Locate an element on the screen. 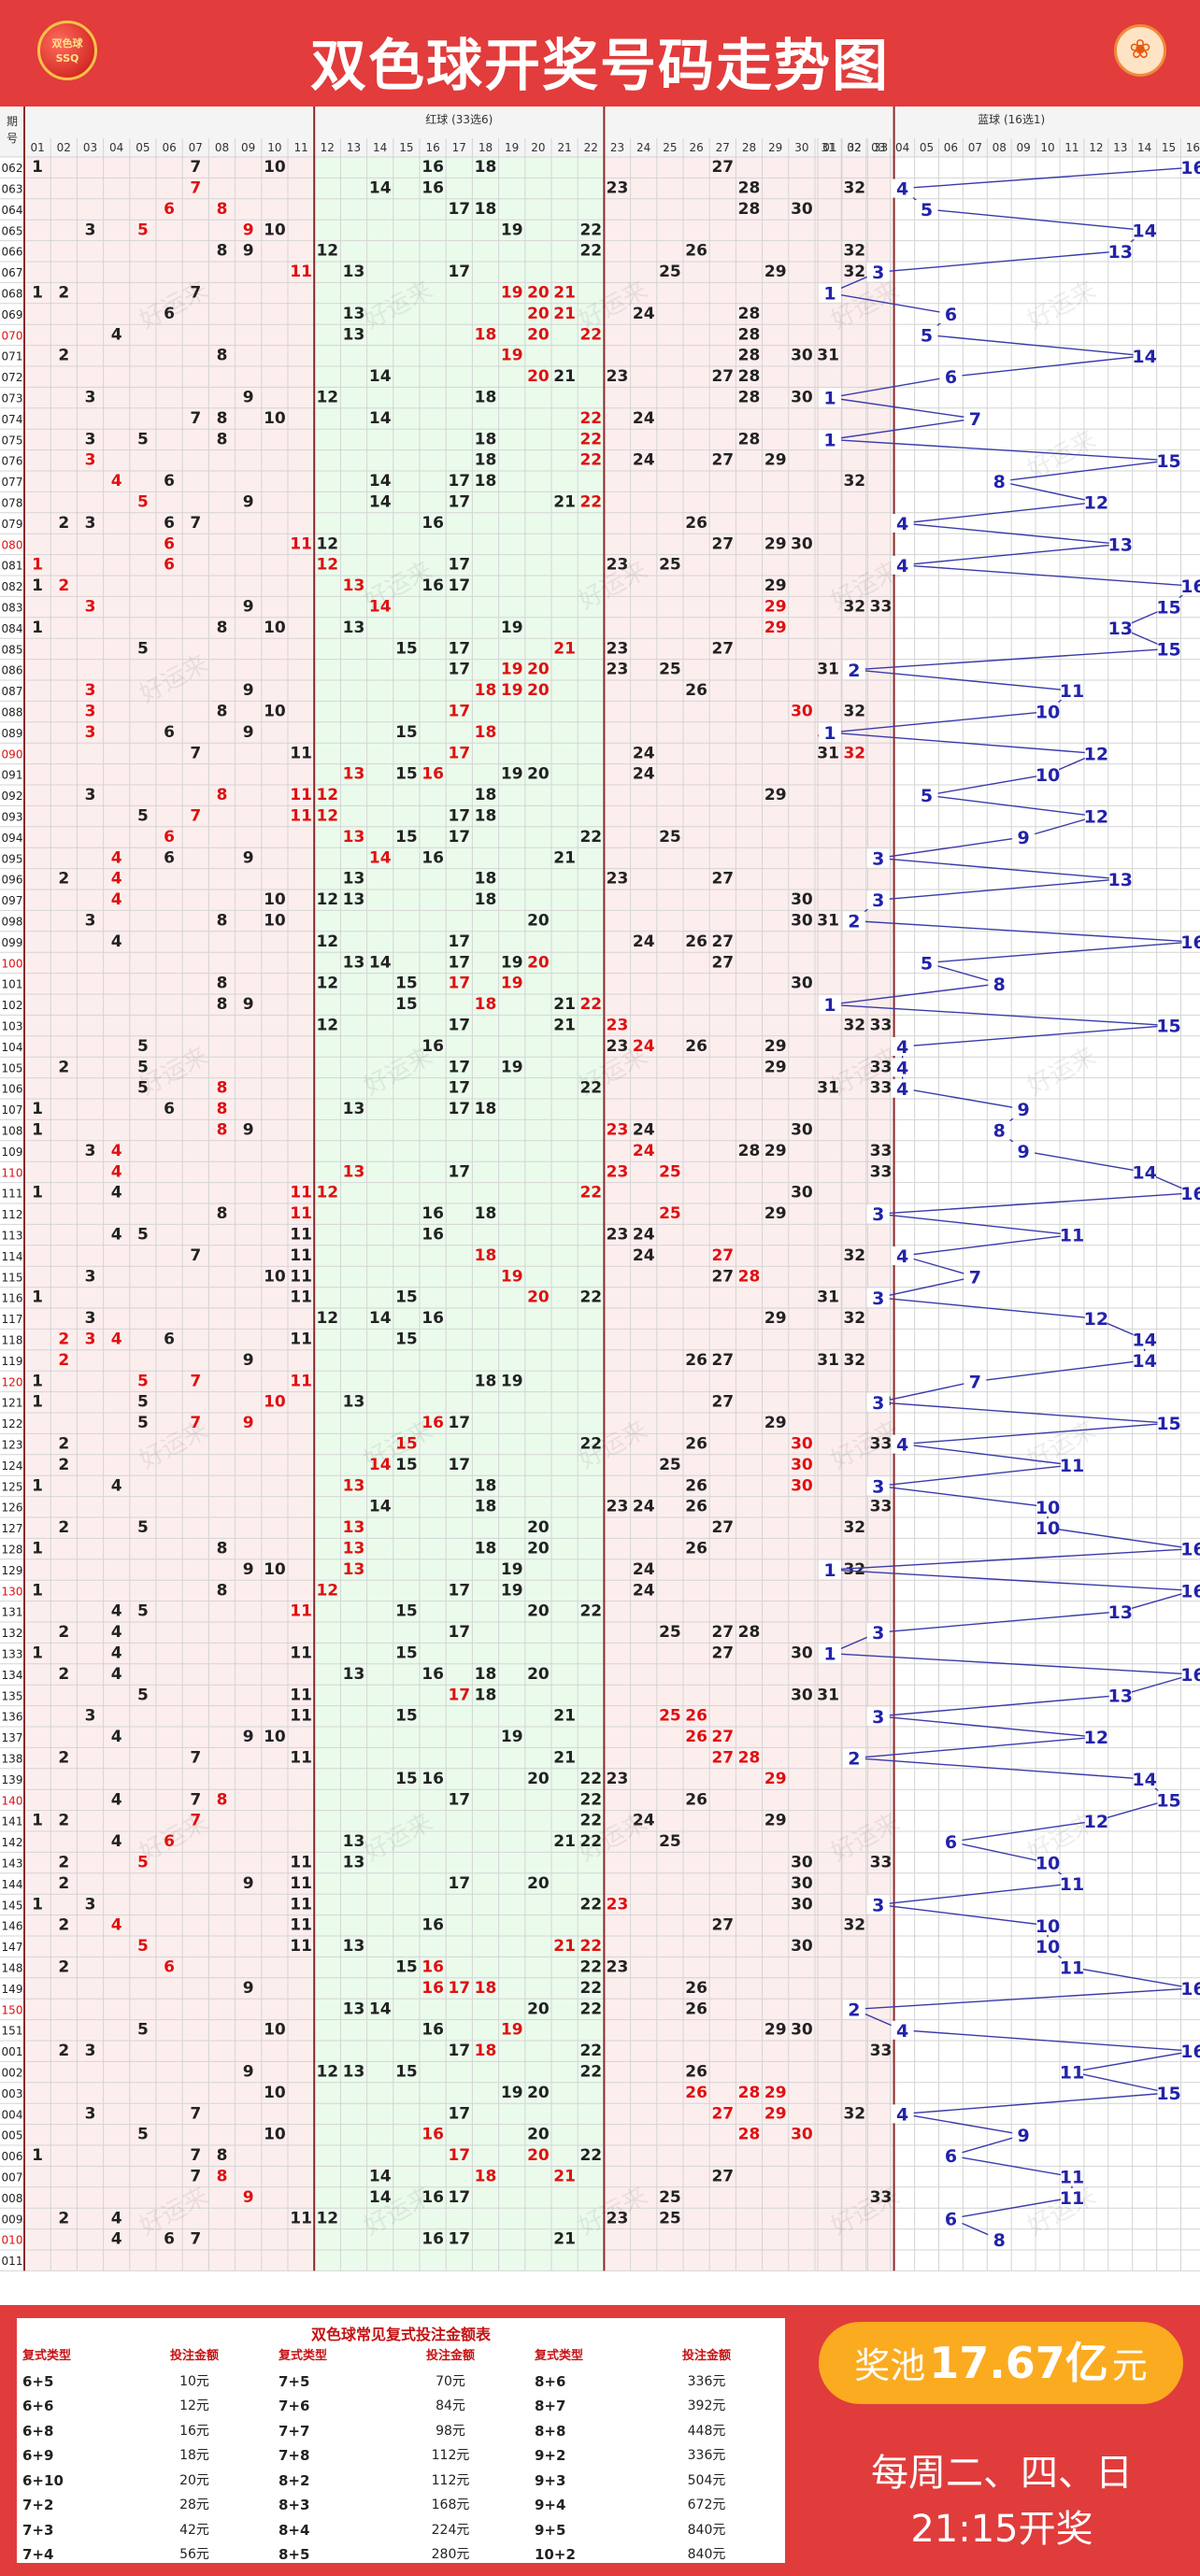 This screenshot has height=2576, width=1200. bet-type: 8+6 is located at coordinates (551, 2381).